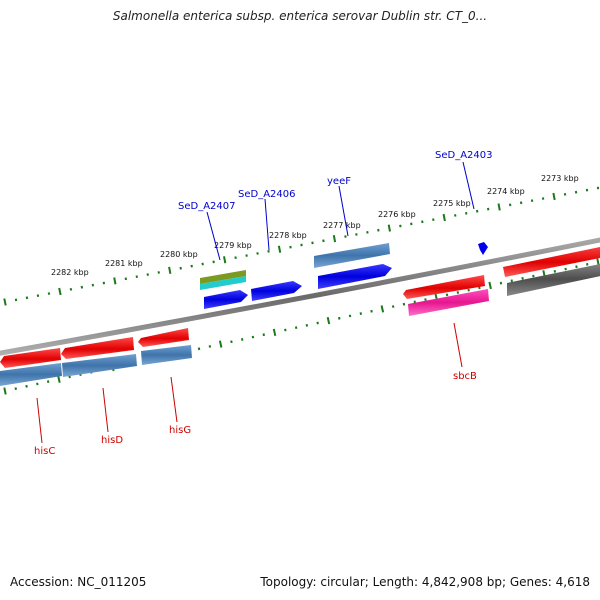 The width and height of the screenshot is (600, 600). I want to click on cds-arrow-hisD, so click(97, 348).